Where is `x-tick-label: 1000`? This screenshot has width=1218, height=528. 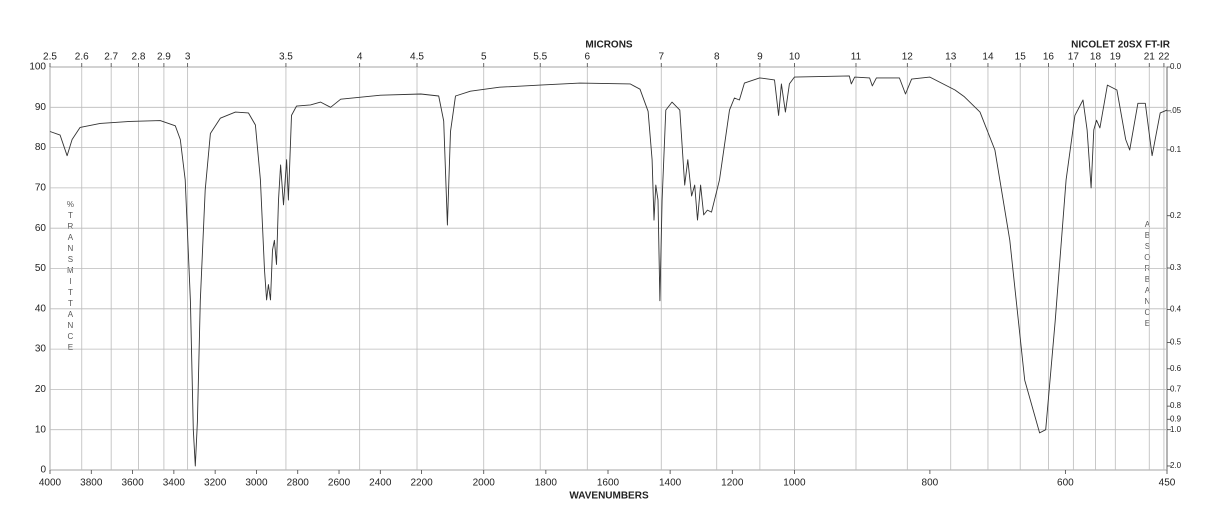
x-tick-label: 1000 is located at coordinates (794, 483).